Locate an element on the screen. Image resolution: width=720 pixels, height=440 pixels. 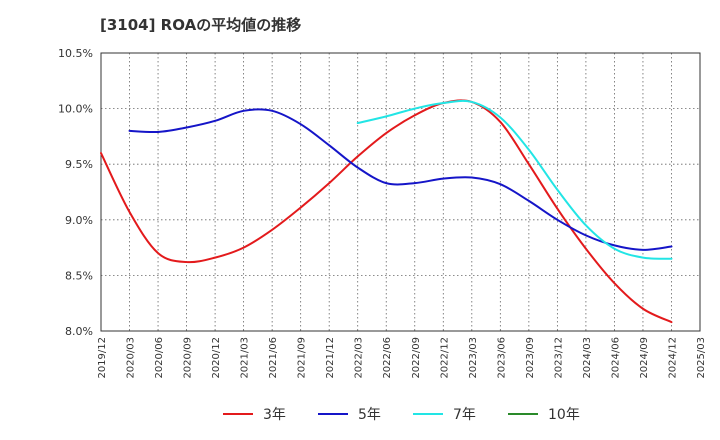
x-tick-label: 2022/12 is located at coordinates (444, 358).